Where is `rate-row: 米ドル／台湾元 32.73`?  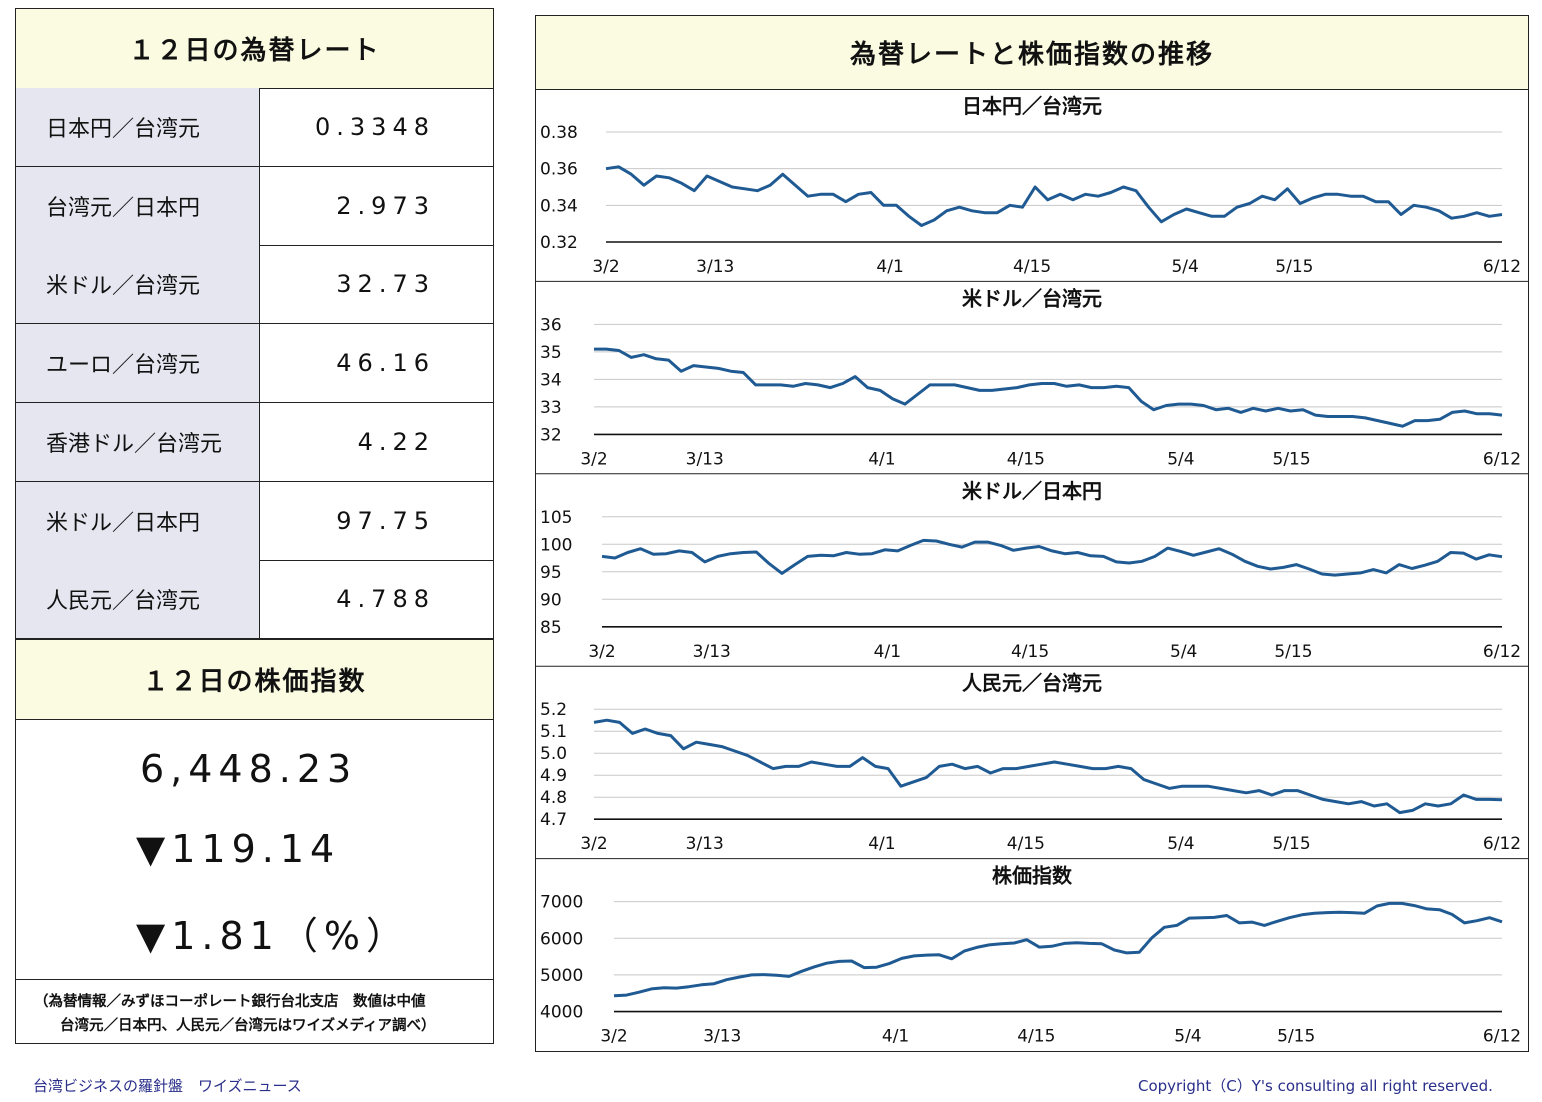
rate-row: 米ドル／台湾元 32.73 is located at coordinates (254, 285).